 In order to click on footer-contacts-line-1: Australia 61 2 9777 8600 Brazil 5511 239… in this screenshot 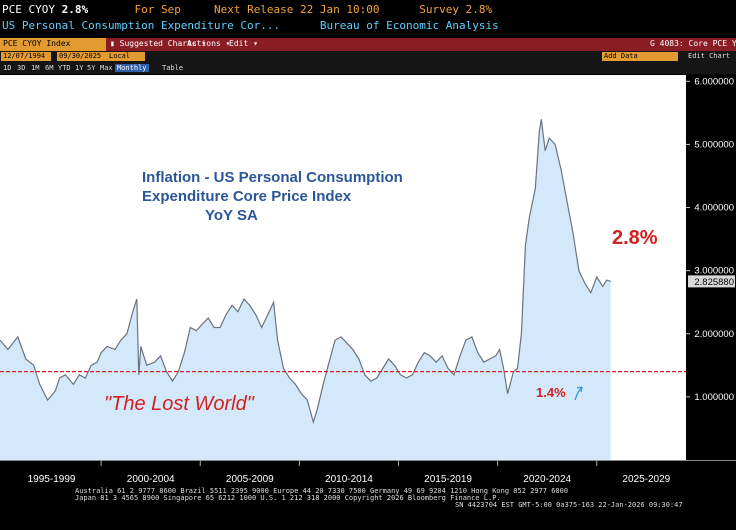, I will do `click(322, 491)`.